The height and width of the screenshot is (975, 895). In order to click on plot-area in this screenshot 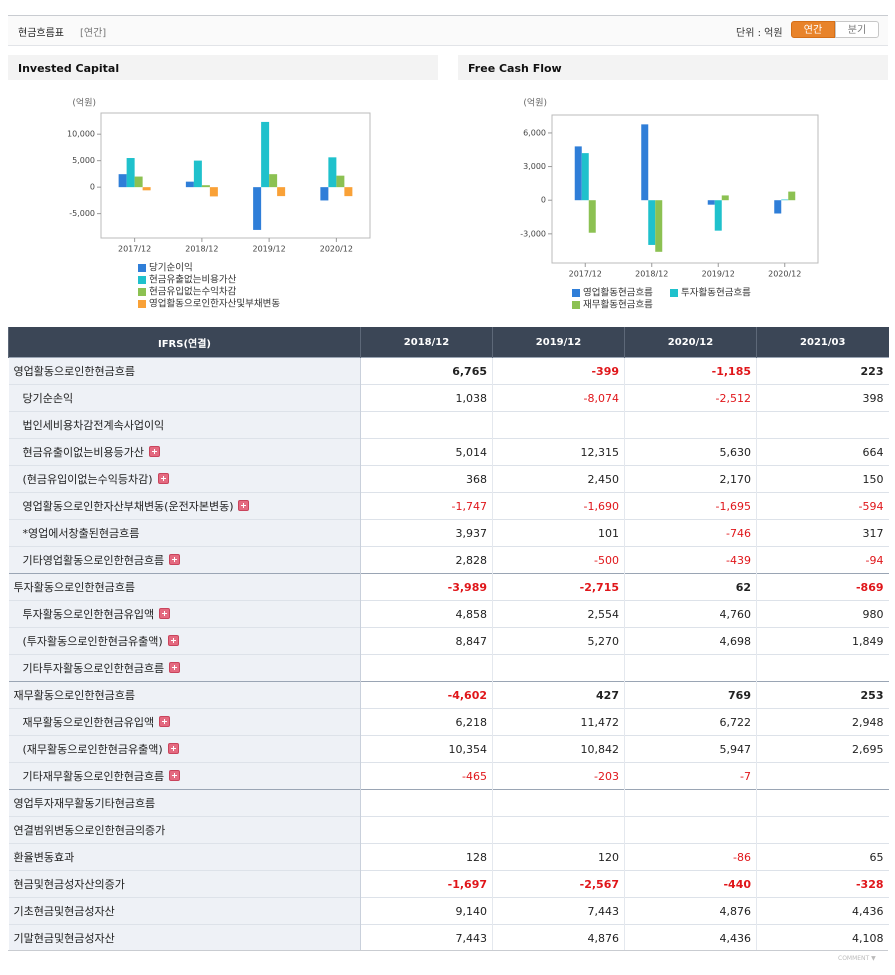, I will do `click(685, 189)`.